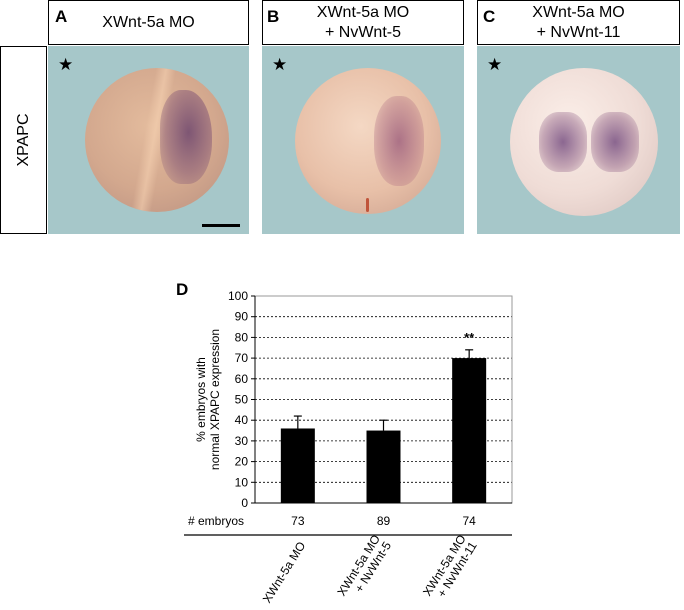  Describe the element at coordinates (216, 521) in the screenshot. I see `embryo-count-label: # embryos` at that location.